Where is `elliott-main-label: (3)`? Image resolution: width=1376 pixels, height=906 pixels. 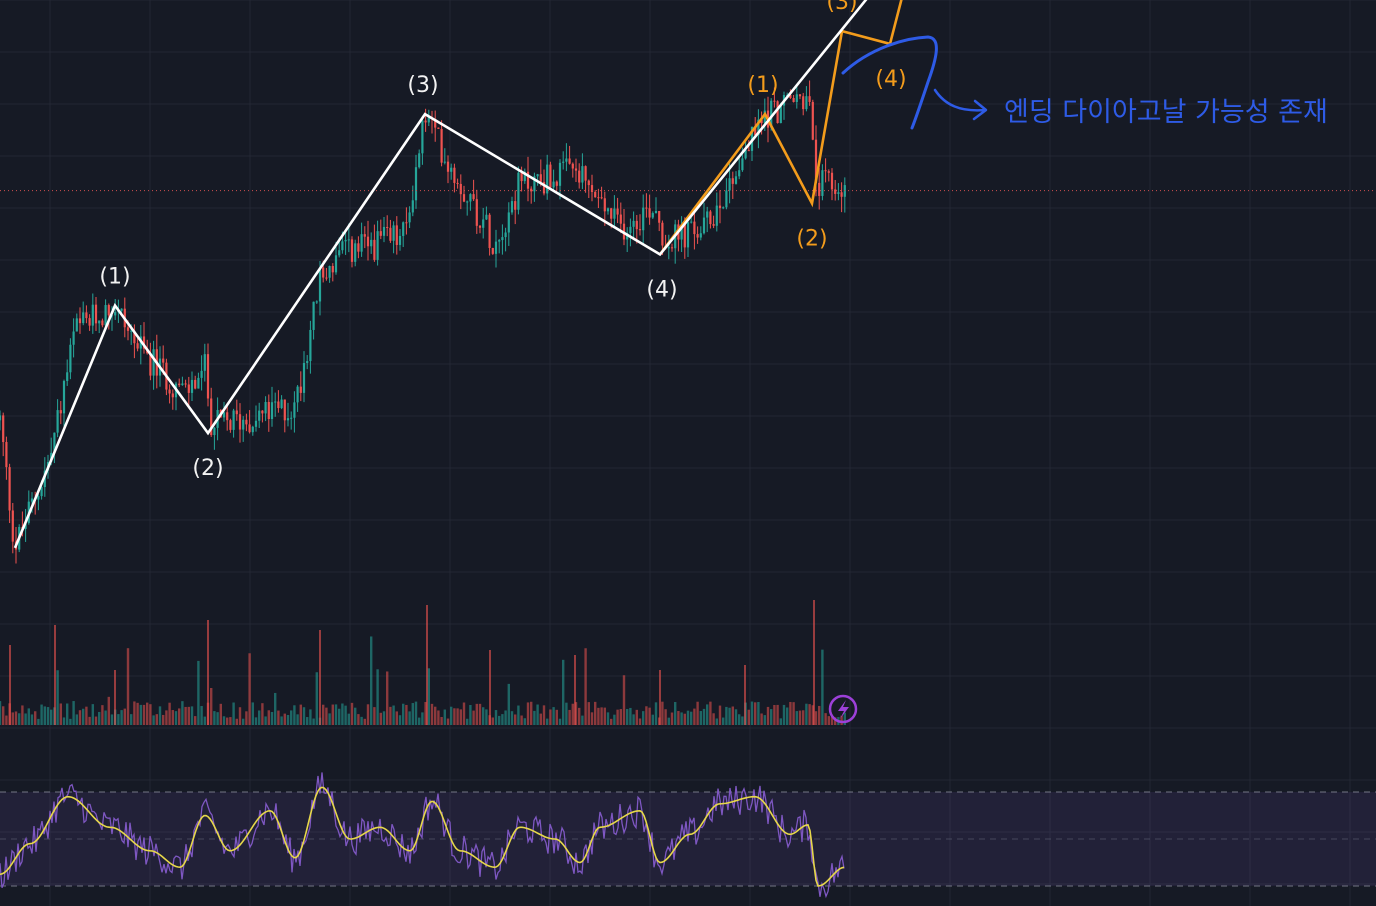
elliott-main-label: (3) is located at coordinates (422, 85).